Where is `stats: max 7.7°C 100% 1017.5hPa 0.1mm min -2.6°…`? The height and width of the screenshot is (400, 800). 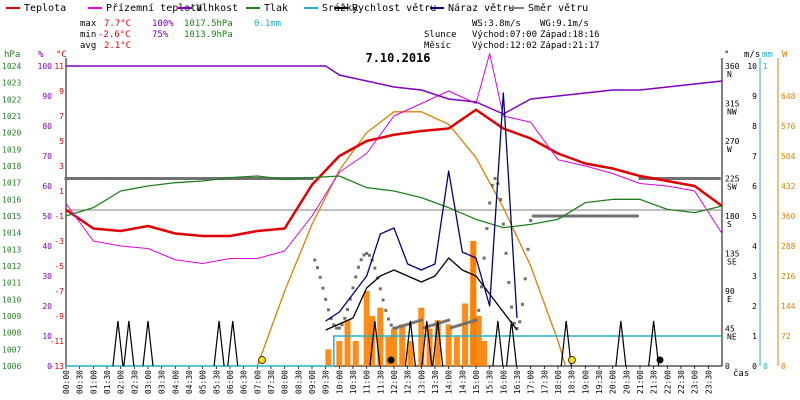
stats: max 7.7°C 100% 1017.5hPa 0.1mm min -2.6°… is located at coordinates (340, 35).